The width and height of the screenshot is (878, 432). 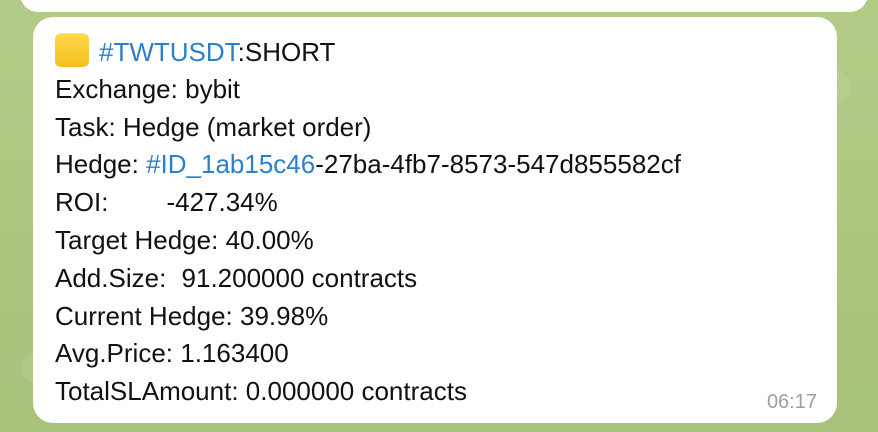 What do you see at coordinates (440, 241) in the screenshot?
I see `target-hedge-line: Target Hedge: 40.00%` at bounding box center [440, 241].